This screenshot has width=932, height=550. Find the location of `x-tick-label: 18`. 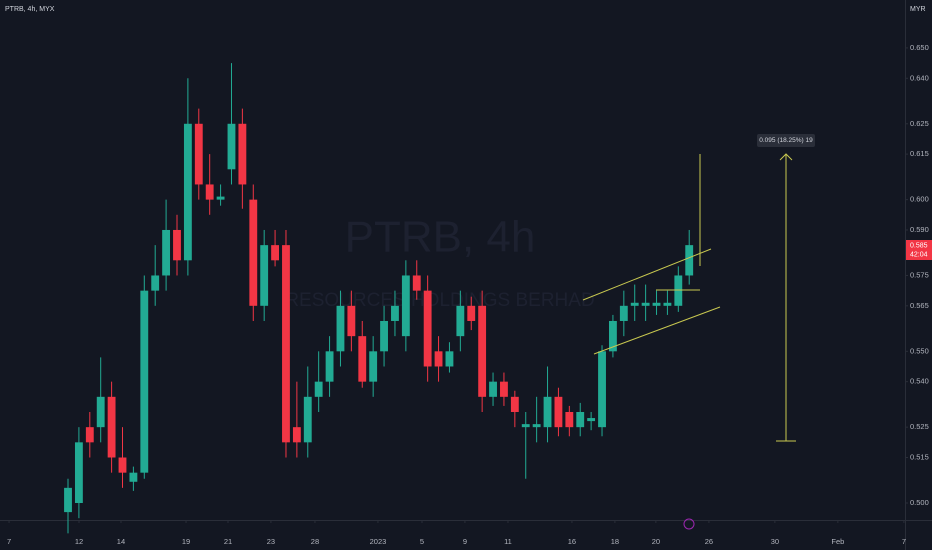

x-tick-label: 18 is located at coordinates (615, 541).